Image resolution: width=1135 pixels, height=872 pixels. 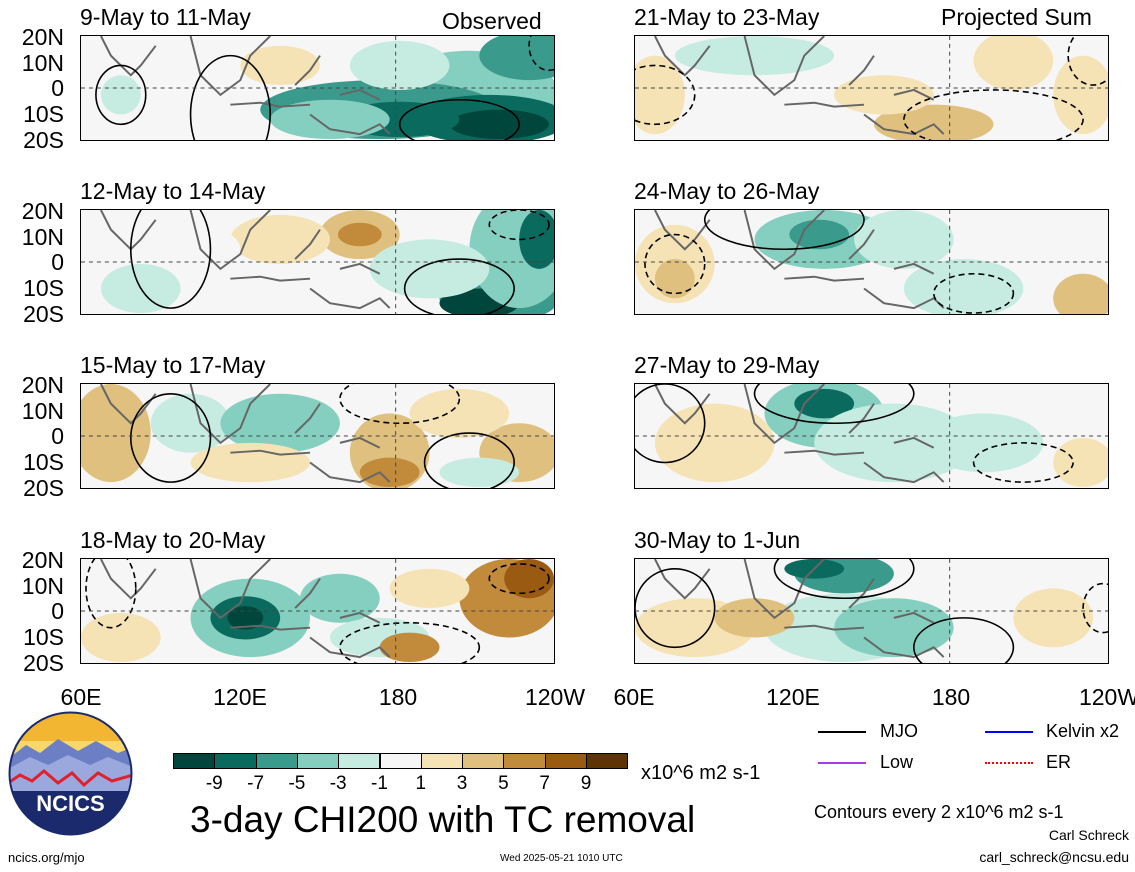 What do you see at coordinates (586, 783) in the screenshot?
I see `colorbar-tick-label: 9` at bounding box center [586, 783].